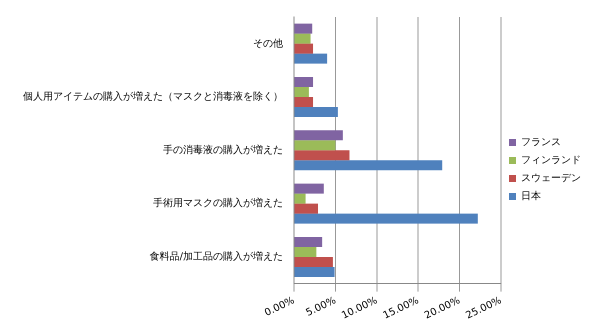 The width and height of the screenshot is (599, 333). What do you see at coordinates (218, 203) in the screenshot?
I see `y-tick-label: 手術用マスクの購入が増えた` at bounding box center [218, 203].